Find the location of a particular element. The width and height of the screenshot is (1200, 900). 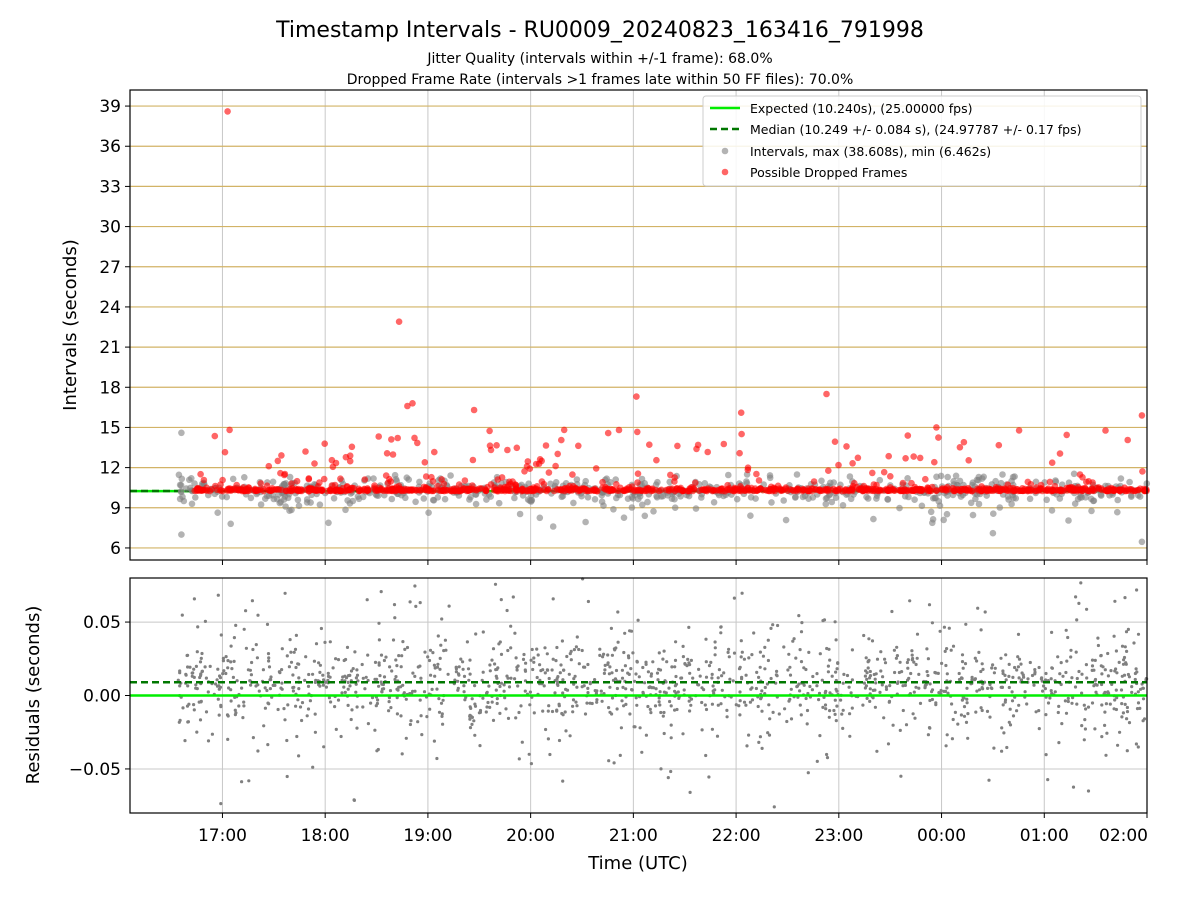

y-tick-label: 12 is located at coordinates (110, 469).